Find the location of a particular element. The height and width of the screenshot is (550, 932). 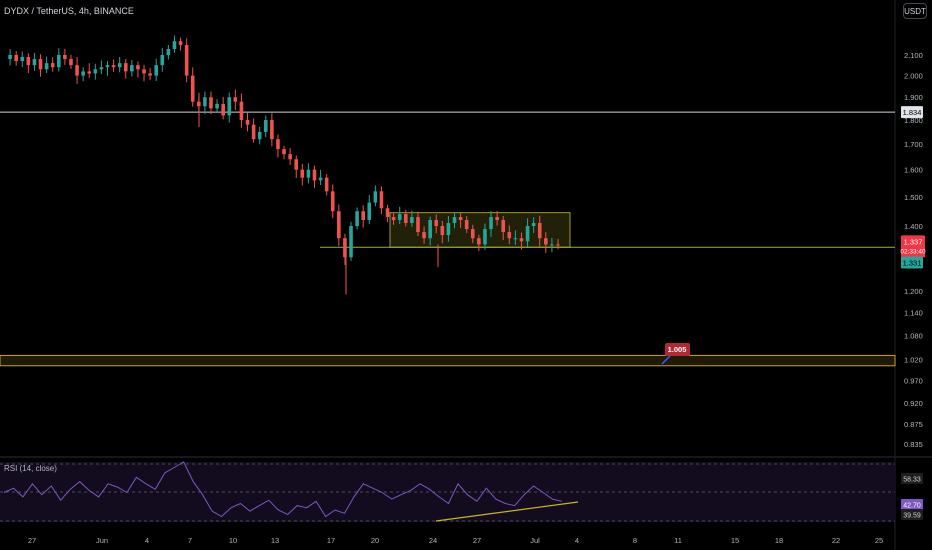

currency-button: USDT is located at coordinates (915, 11).